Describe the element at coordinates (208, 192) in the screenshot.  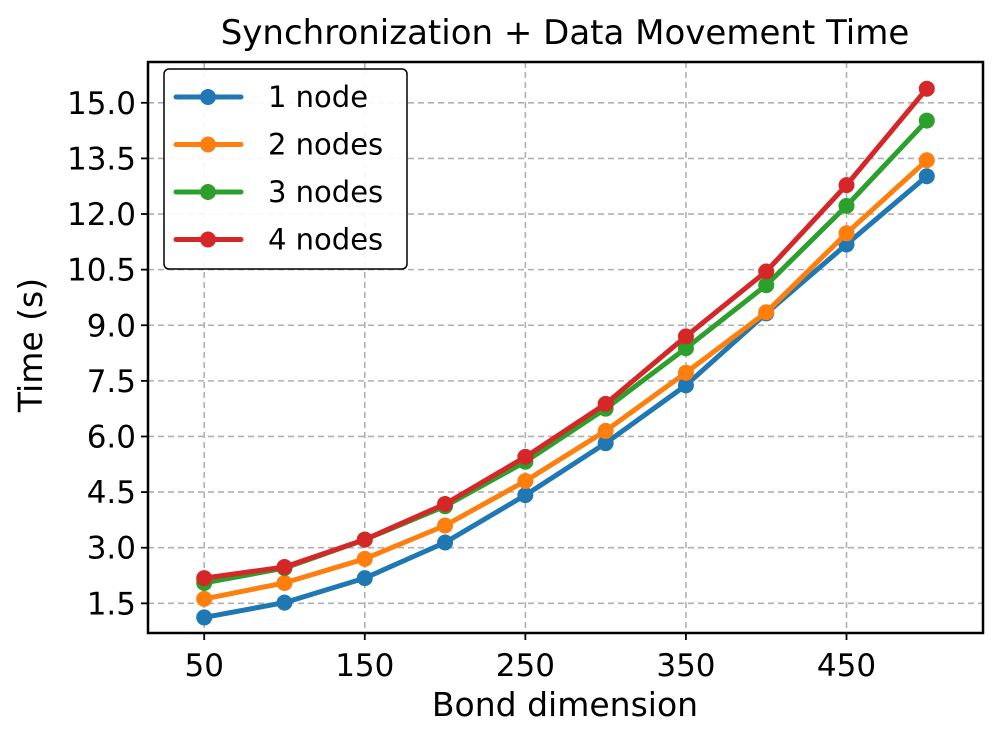
I see `legend-marker-3-nodes` at that location.